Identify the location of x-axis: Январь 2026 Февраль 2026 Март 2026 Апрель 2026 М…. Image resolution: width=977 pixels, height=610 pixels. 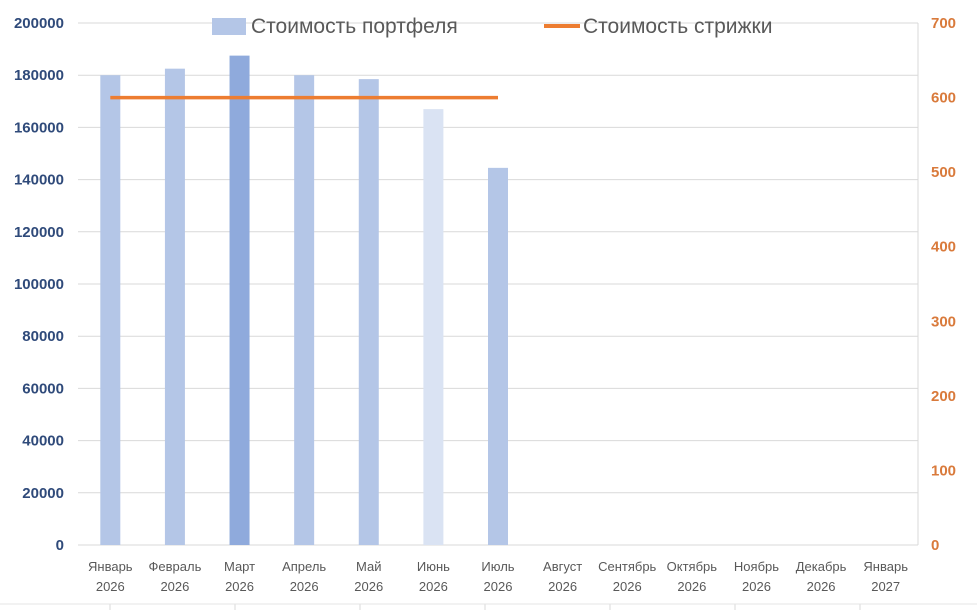
(488, 584).